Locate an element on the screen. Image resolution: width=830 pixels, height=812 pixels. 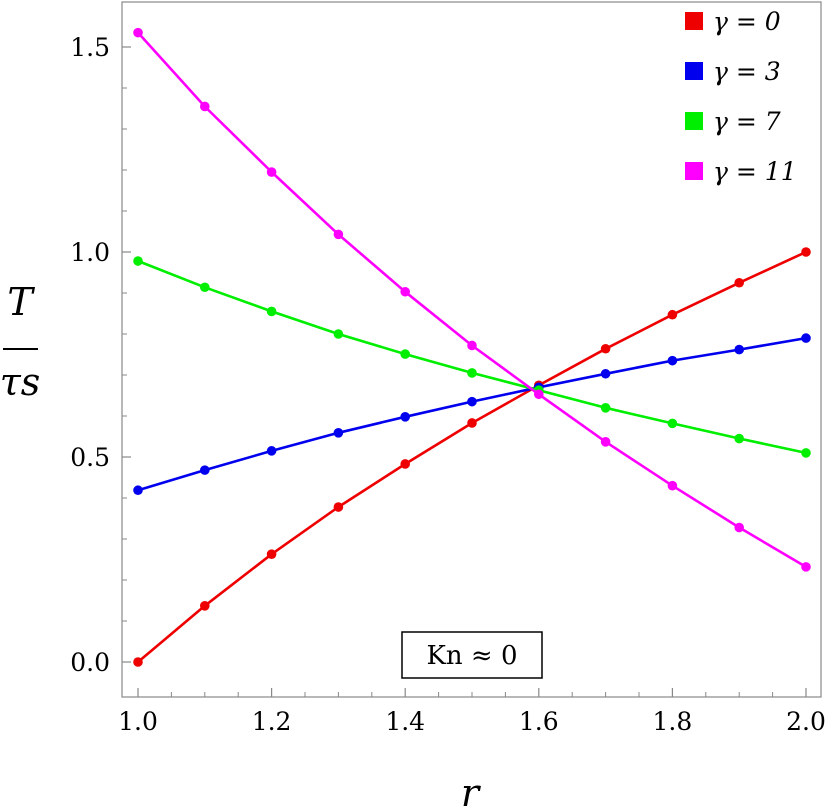
x-tick-label: 1.4 is located at coordinates (405, 721).